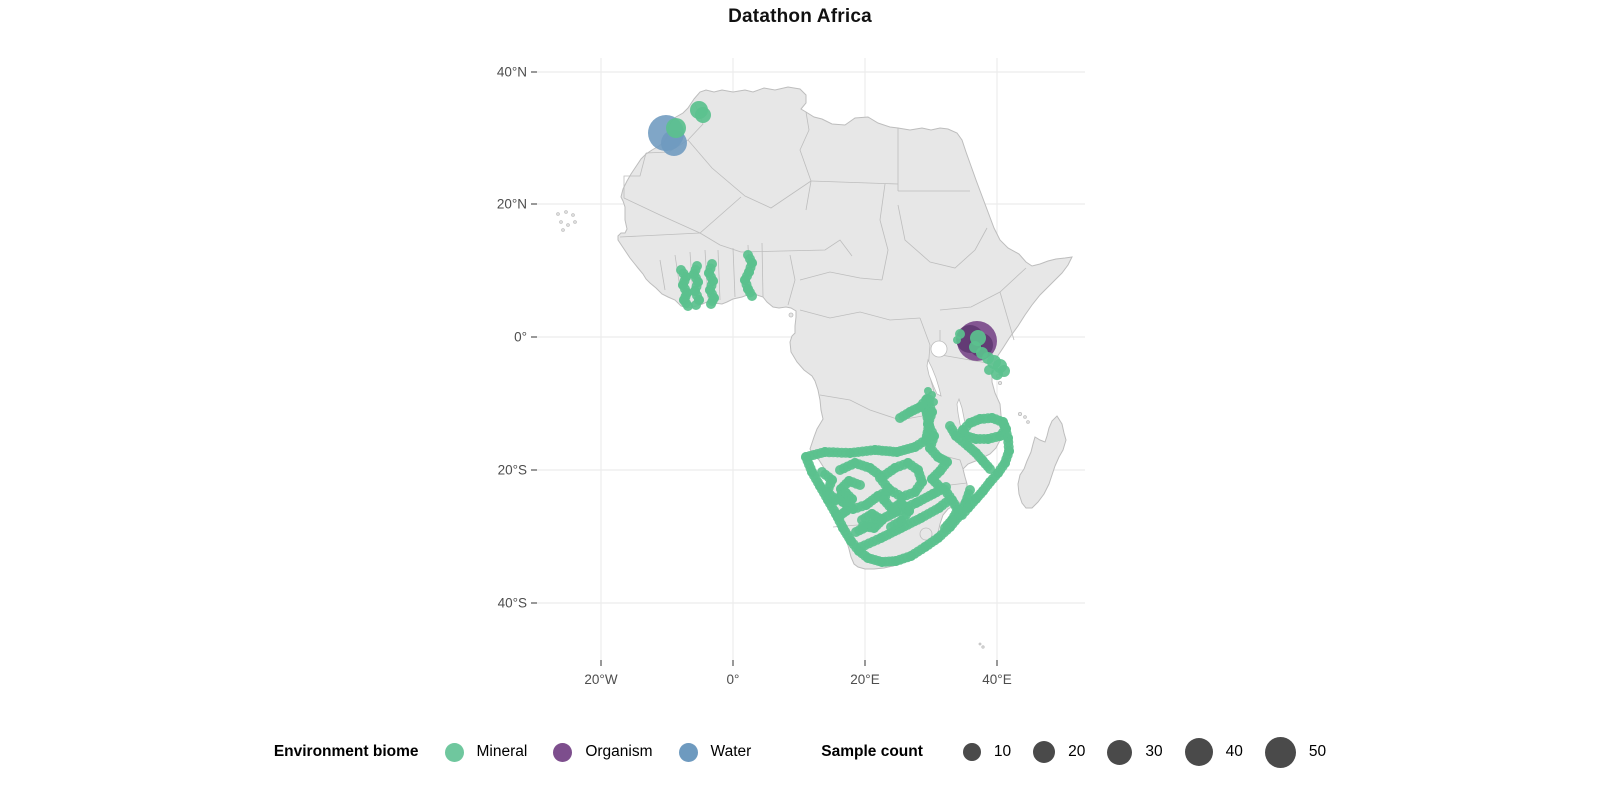 The image size is (1600, 796). Describe the element at coordinates (1135, 752) in the screenshot. I see `size-item-30: 30` at that location.